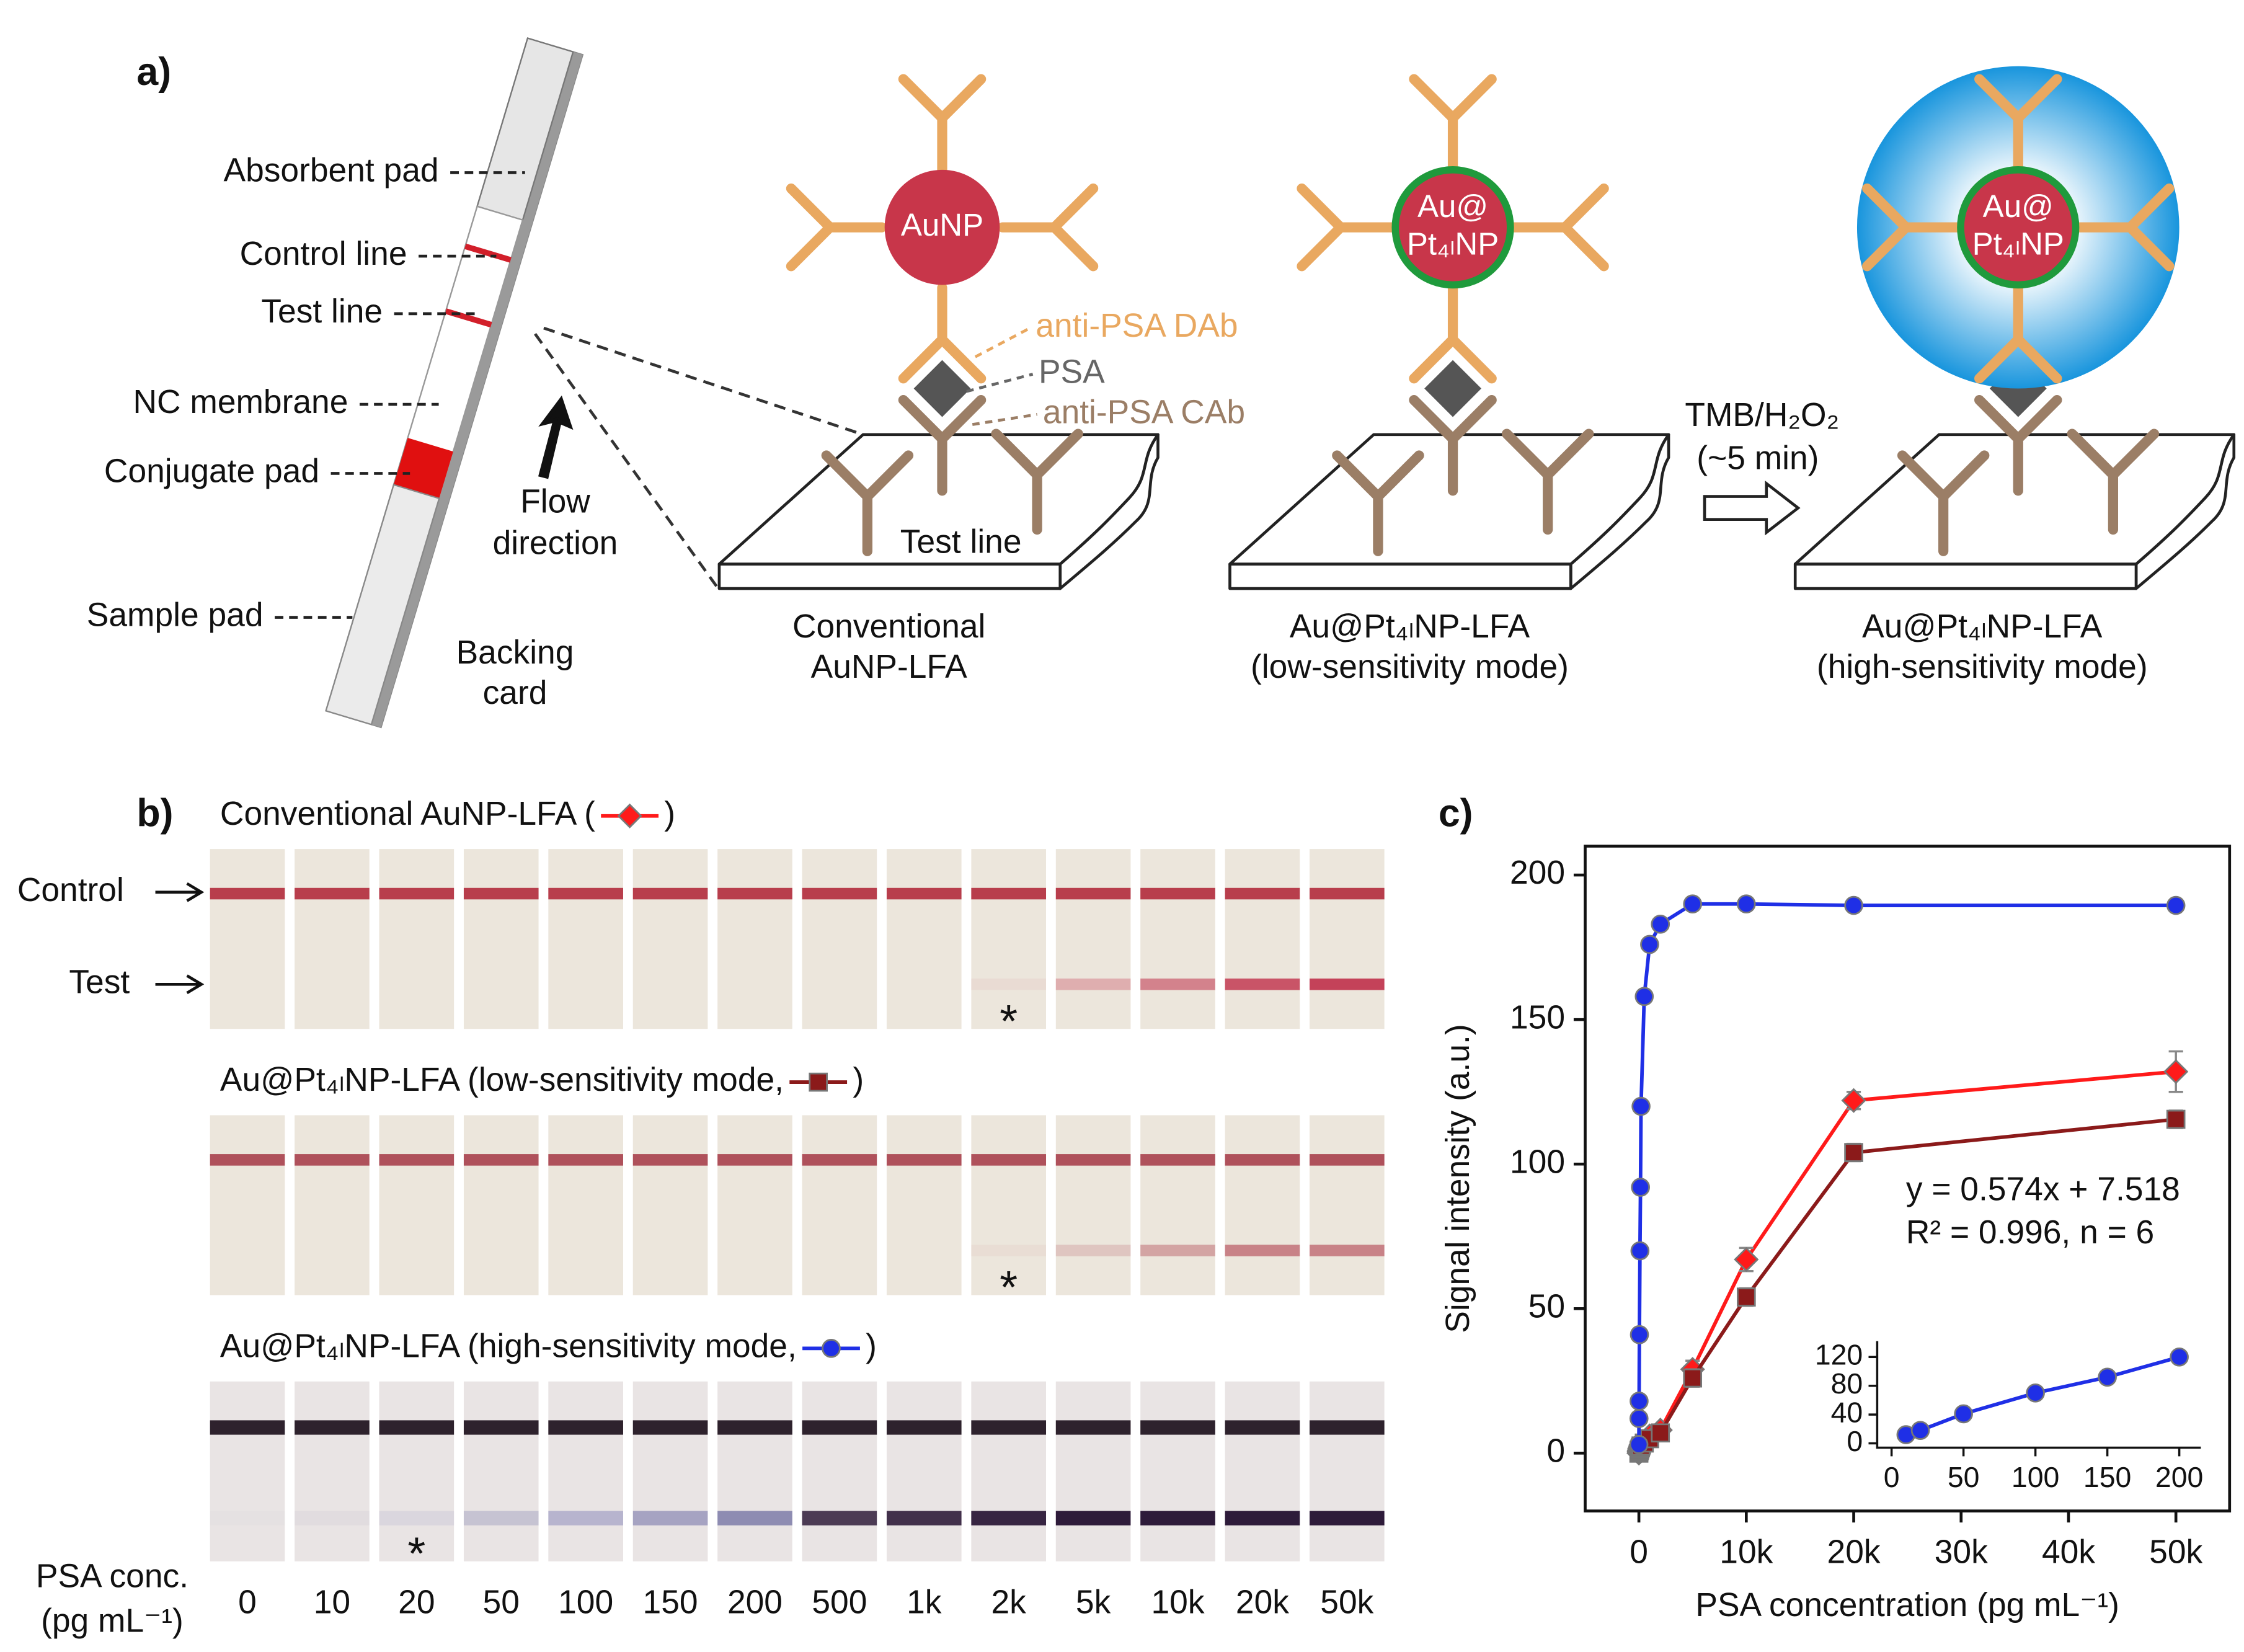 This screenshot has height=1652, width=2244. Describe the element at coordinates (1961, 1552) in the screenshot. I see `x-tick-label: 30k` at that location.